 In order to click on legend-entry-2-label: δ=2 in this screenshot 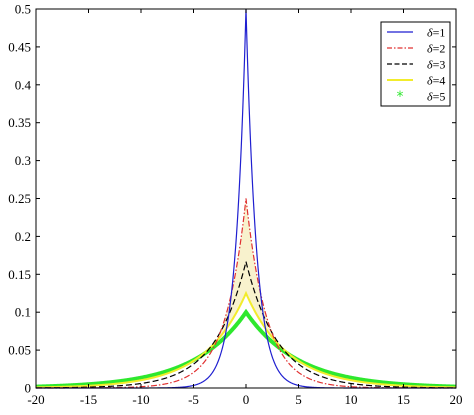, I will do `click(436, 49)`.